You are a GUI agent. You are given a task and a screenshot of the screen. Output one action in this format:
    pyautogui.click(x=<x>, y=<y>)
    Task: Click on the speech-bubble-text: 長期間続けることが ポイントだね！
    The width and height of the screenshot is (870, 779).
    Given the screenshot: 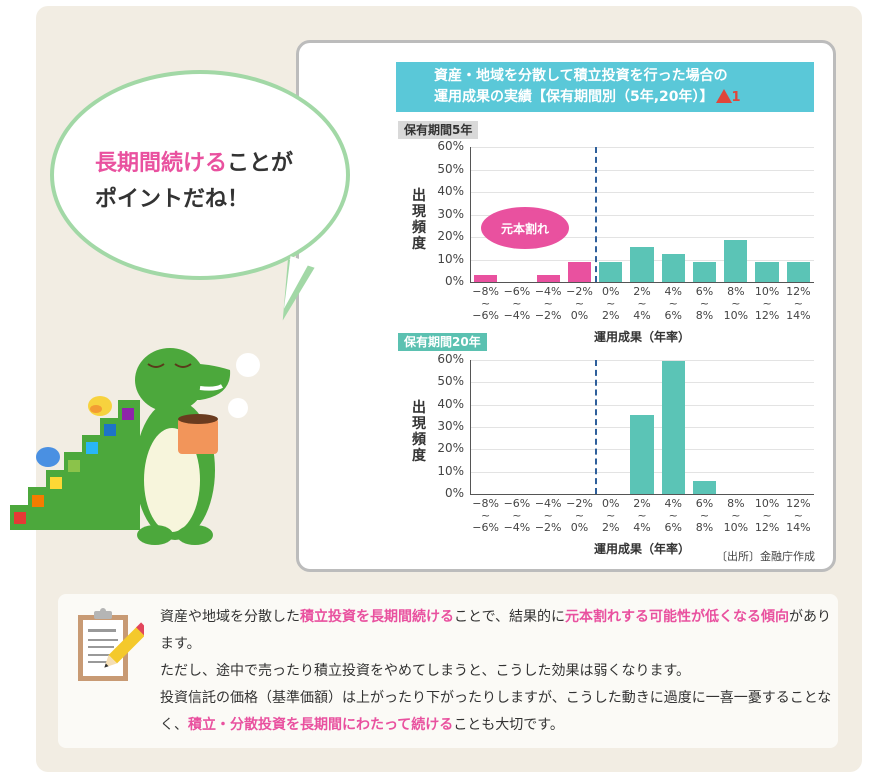 What is the action you would take?
    pyautogui.click(x=194, y=182)
    